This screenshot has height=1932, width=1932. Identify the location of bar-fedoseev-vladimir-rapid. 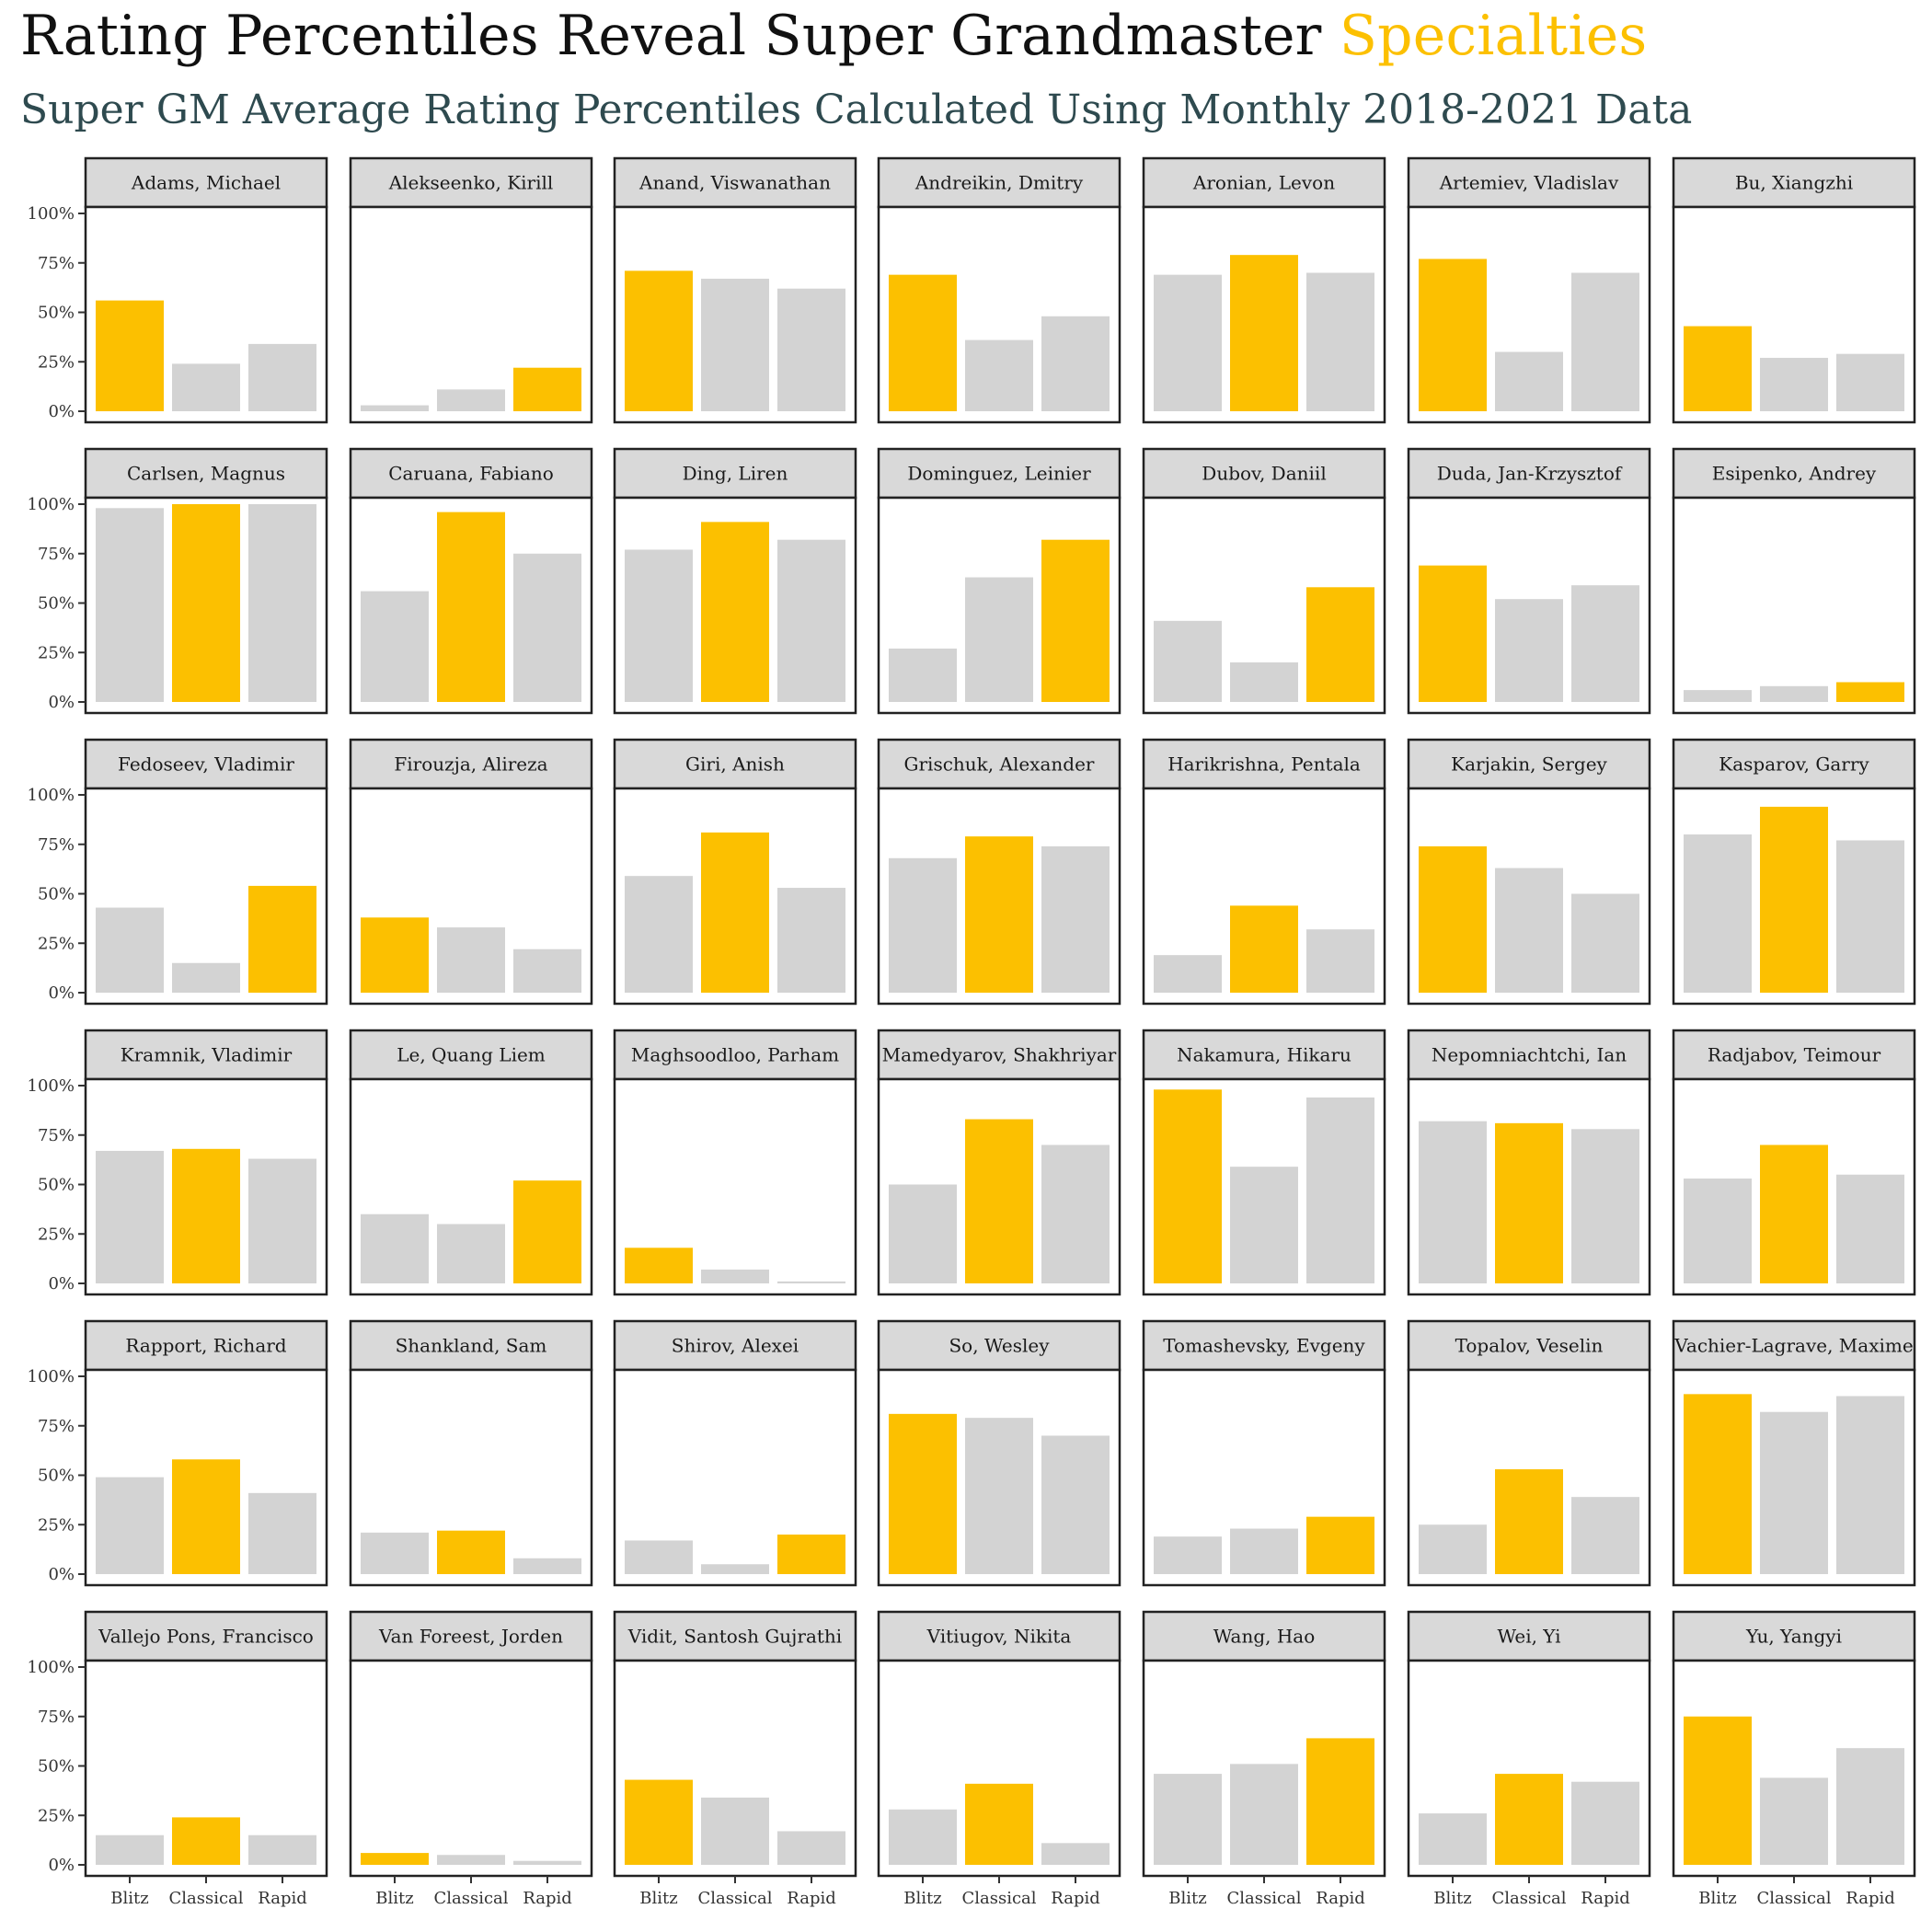
(282, 939).